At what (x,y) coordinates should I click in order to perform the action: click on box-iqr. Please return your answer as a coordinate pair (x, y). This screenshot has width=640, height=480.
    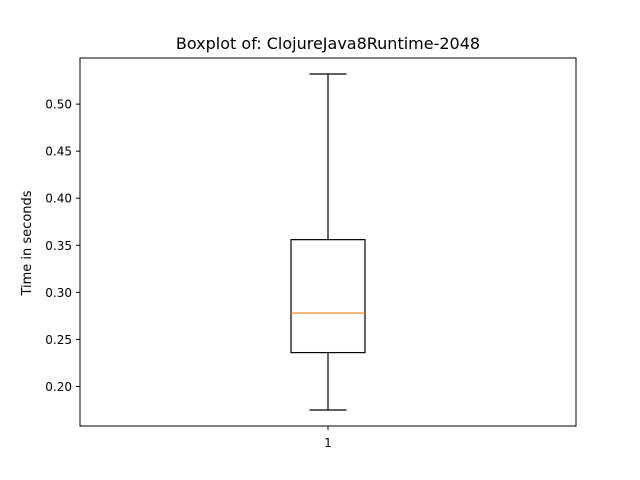
    Looking at the image, I should click on (328, 296).